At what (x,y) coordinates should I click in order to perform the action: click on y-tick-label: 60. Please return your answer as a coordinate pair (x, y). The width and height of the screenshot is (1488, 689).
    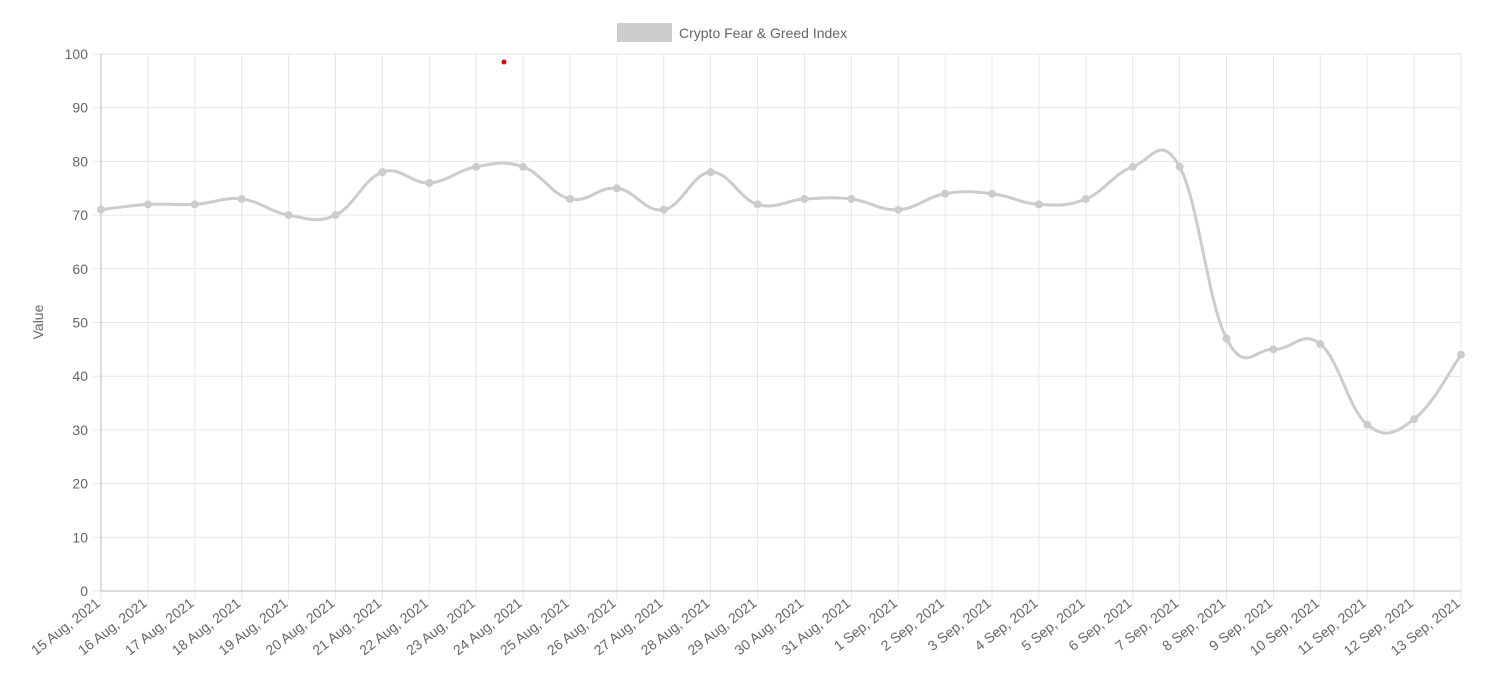
    Looking at the image, I should click on (80, 269).